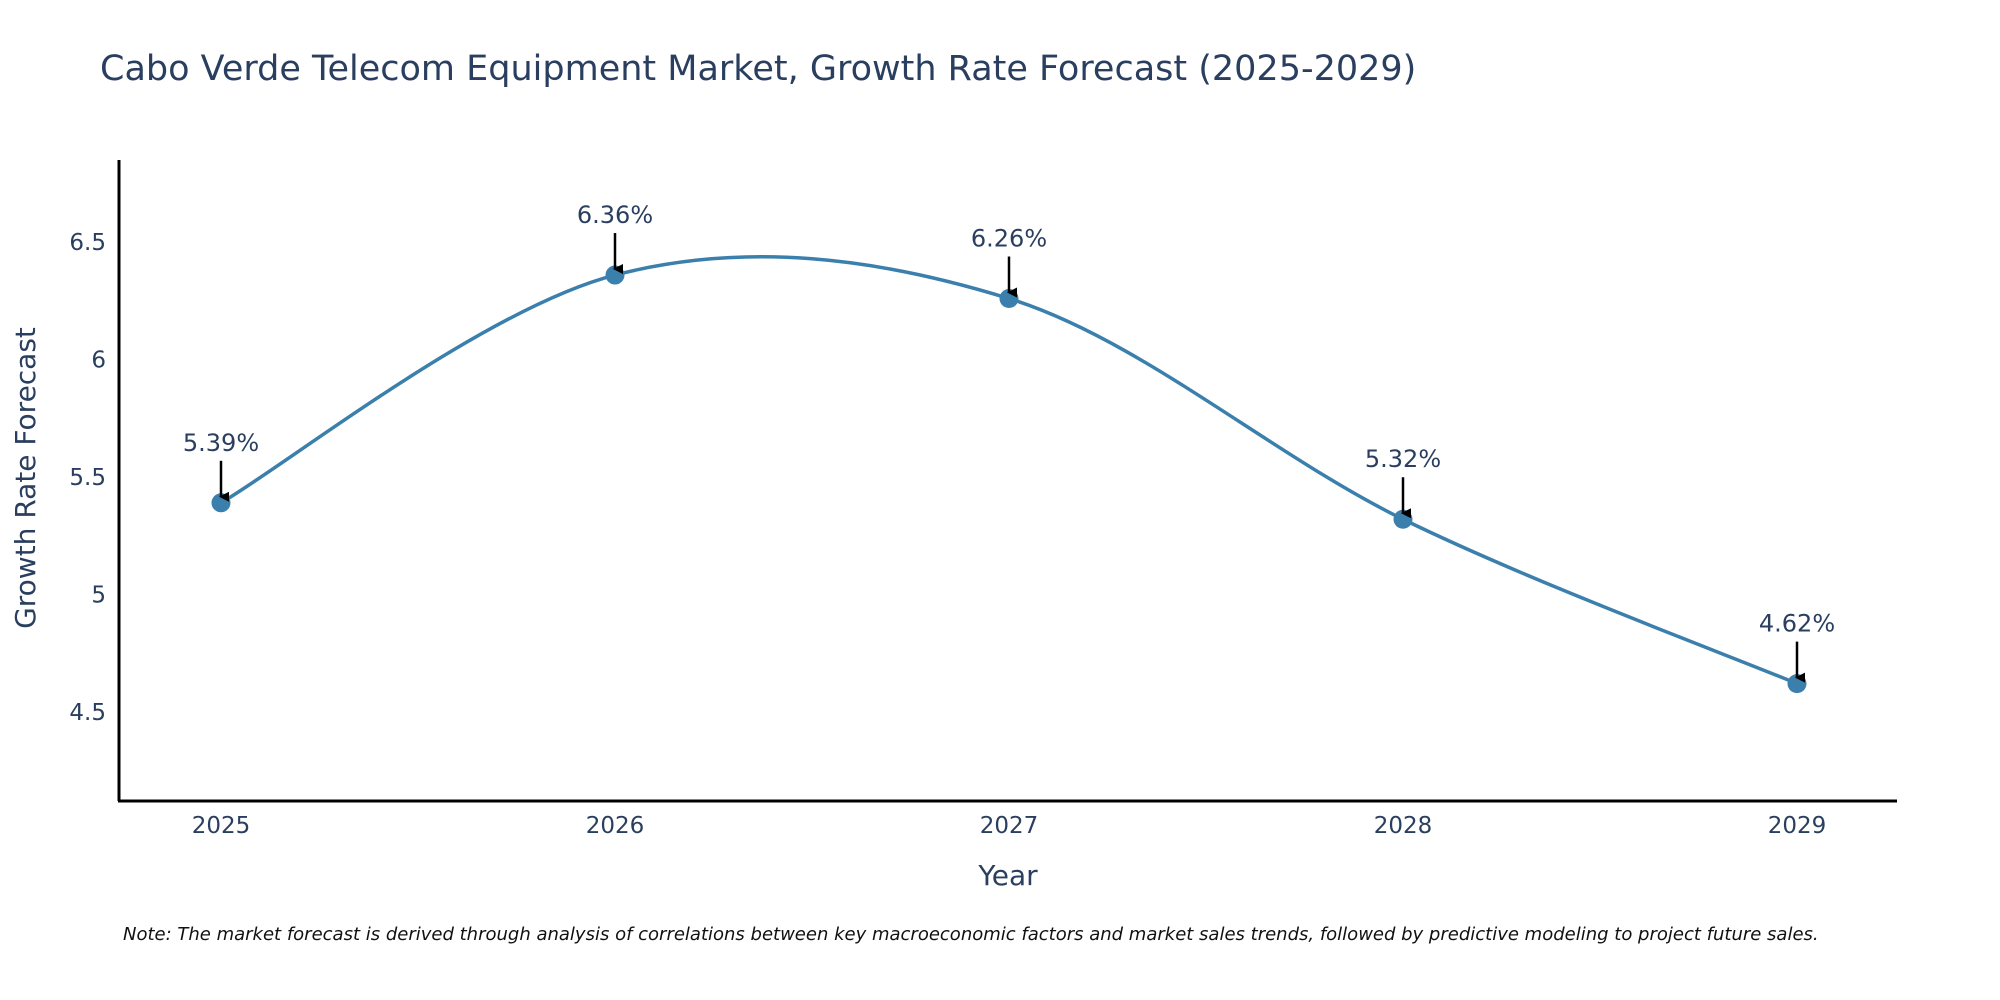 Image resolution: width=2000 pixels, height=1000 pixels. Describe the element at coordinates (98, 595) in the screenshot. I see `y-tick-label: 5` at that location.